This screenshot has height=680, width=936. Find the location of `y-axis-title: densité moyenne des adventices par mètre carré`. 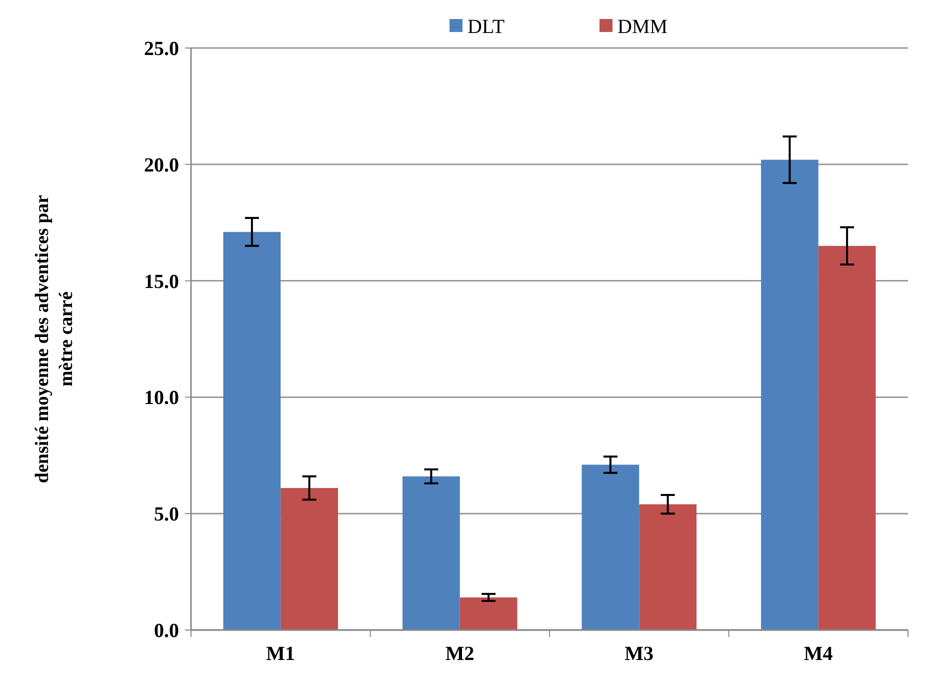

y-axis-title: densité moyenne des adventices par mètre carré is located at coordinates (54, 339).